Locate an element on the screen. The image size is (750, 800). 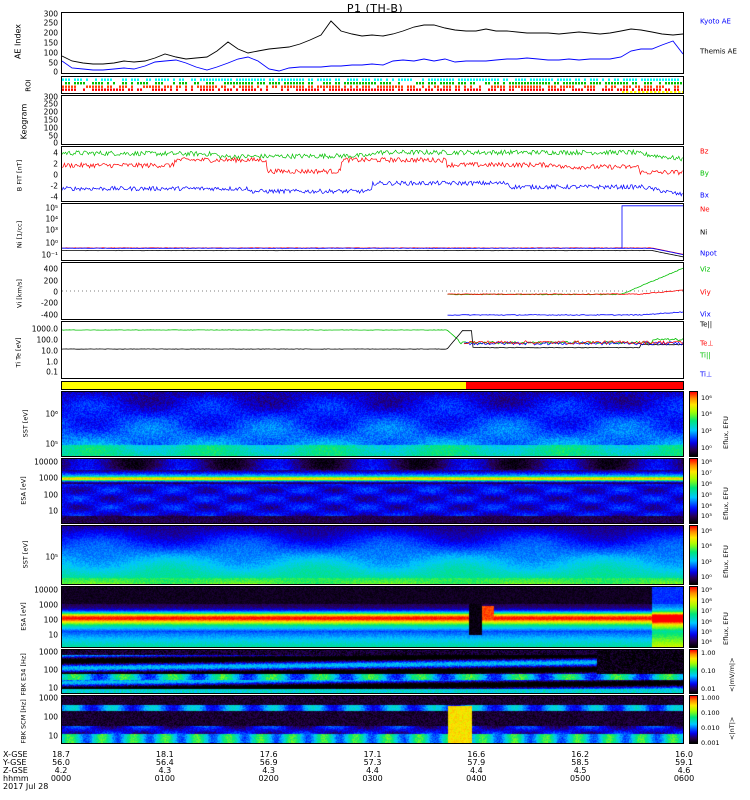
vi-ylabel: Vi [km/s] is located at coordinates (20, 294).